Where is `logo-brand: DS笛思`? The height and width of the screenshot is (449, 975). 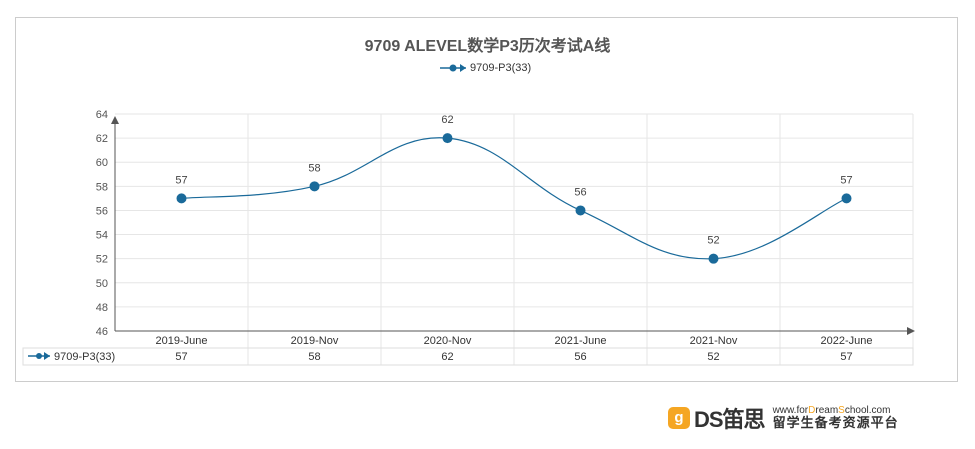 logo-brand: DS笛思 is located at coordinates (730, 419).